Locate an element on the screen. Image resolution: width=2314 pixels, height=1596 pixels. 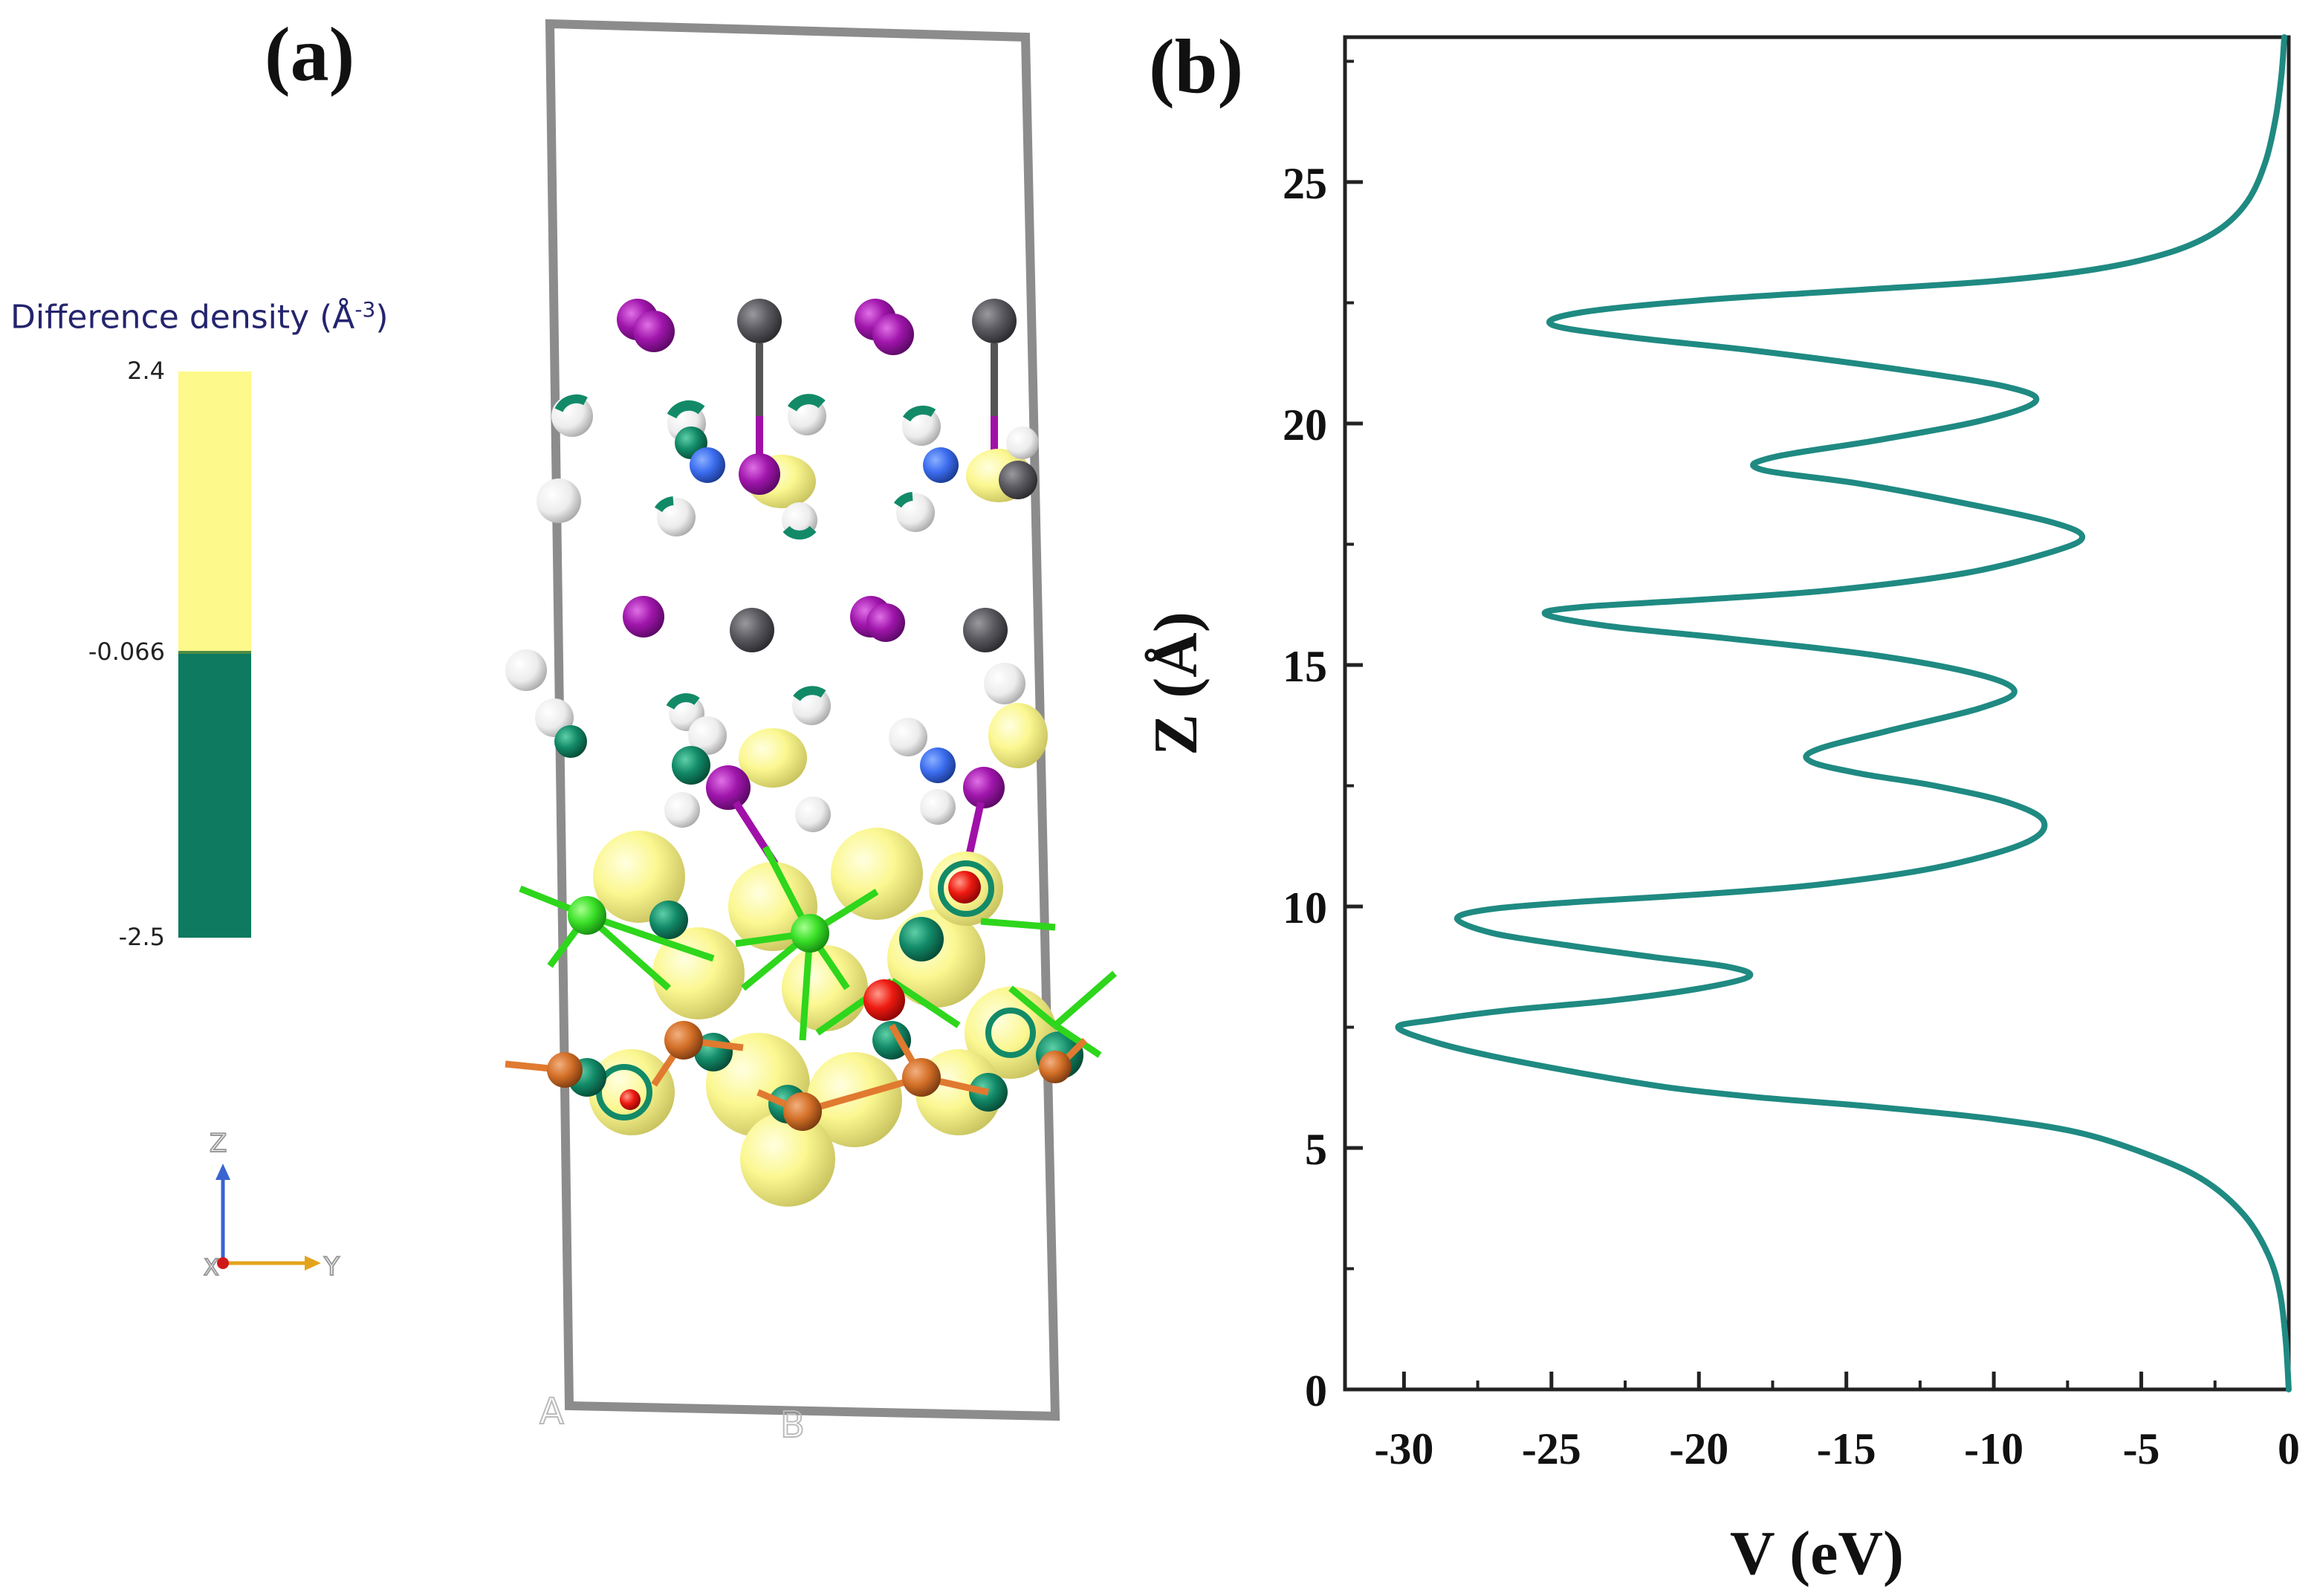
x-tick-label: -20 is located at coordinates (1699, 1449).